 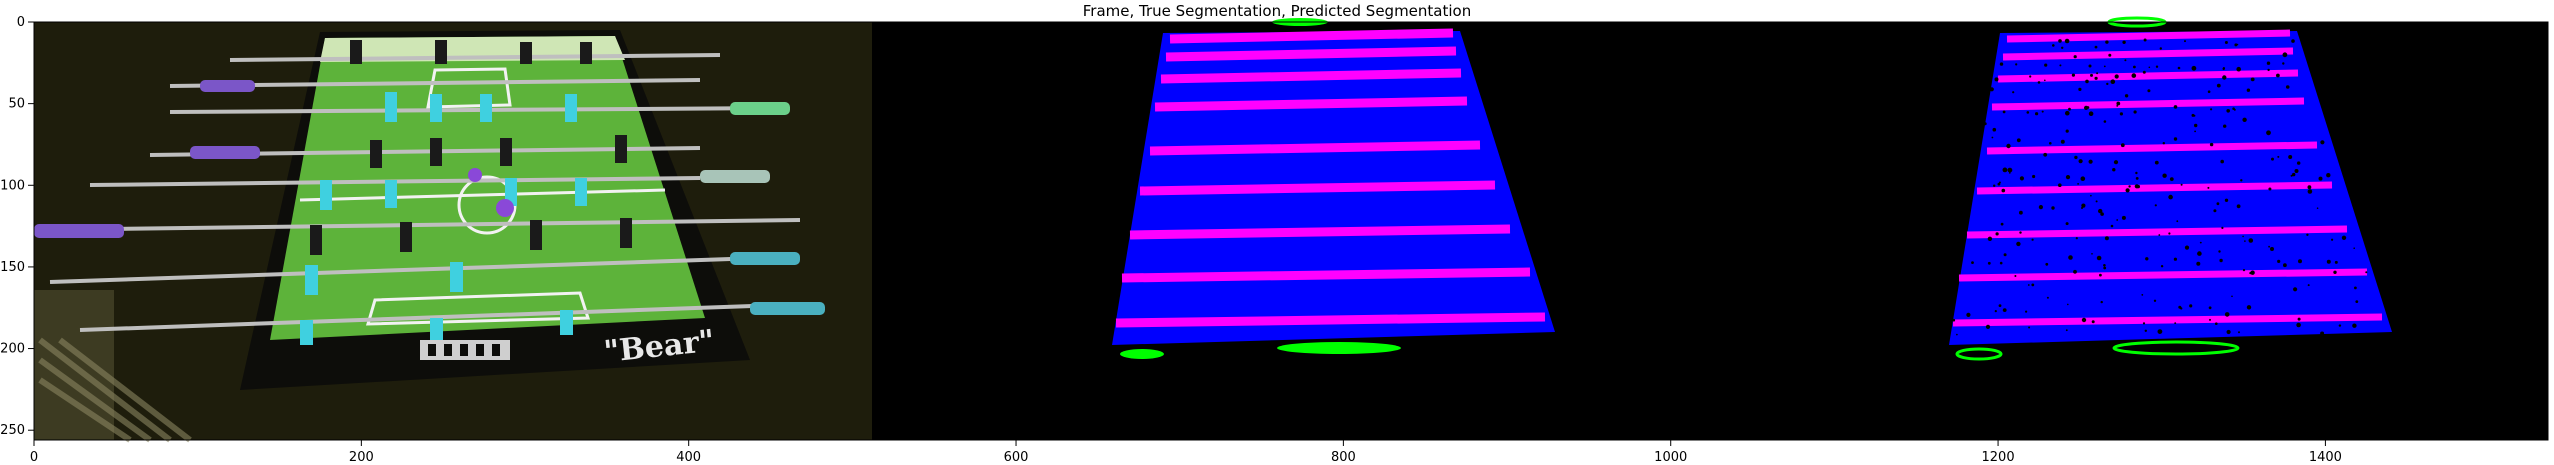 What do you see at coordinates (12, 267) in the screenshot?
I see `y-tick-label: 150` at bounding box center [12, 267].